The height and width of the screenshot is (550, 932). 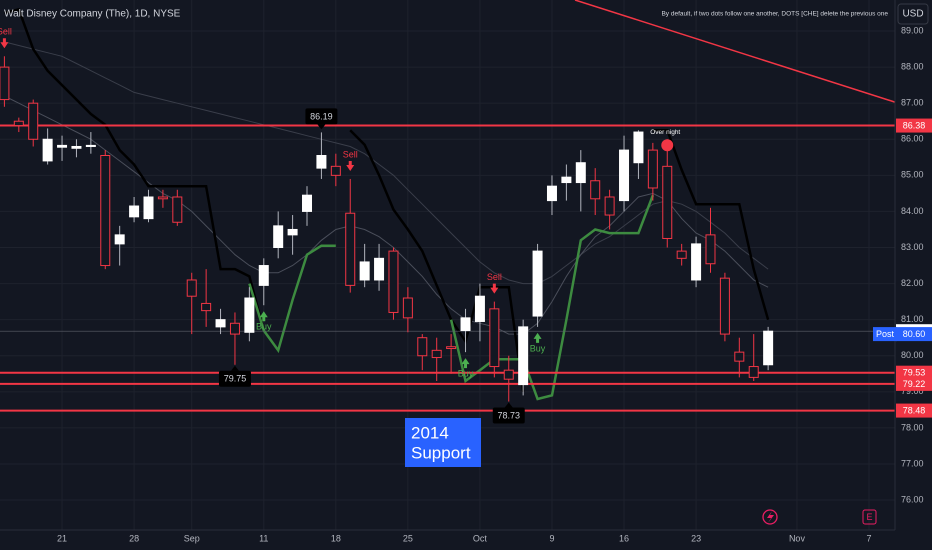 I want to click on callout-label: 86.19, so click(x=321, y=116).